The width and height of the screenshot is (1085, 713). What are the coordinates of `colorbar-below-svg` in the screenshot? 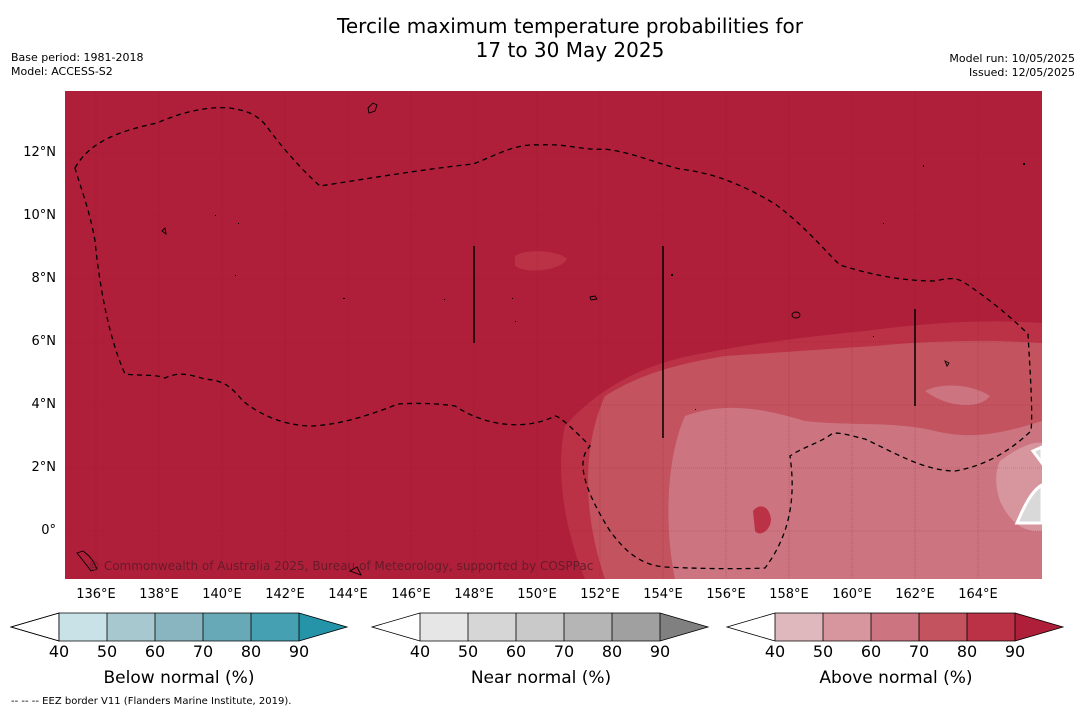 It's located at (179, 627).